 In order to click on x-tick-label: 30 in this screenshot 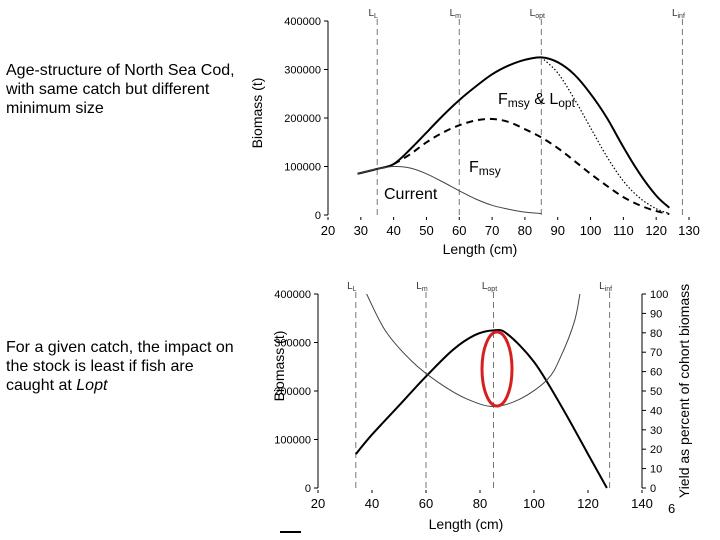, I will do `click(361, 230)`.